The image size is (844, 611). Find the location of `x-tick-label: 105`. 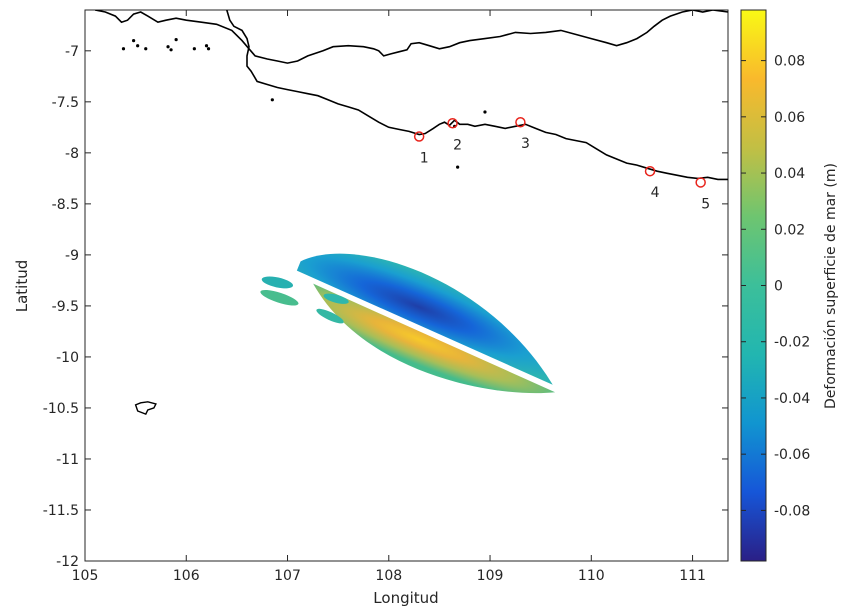

x-tick-label: 105 is located at coordinates (85, 576).